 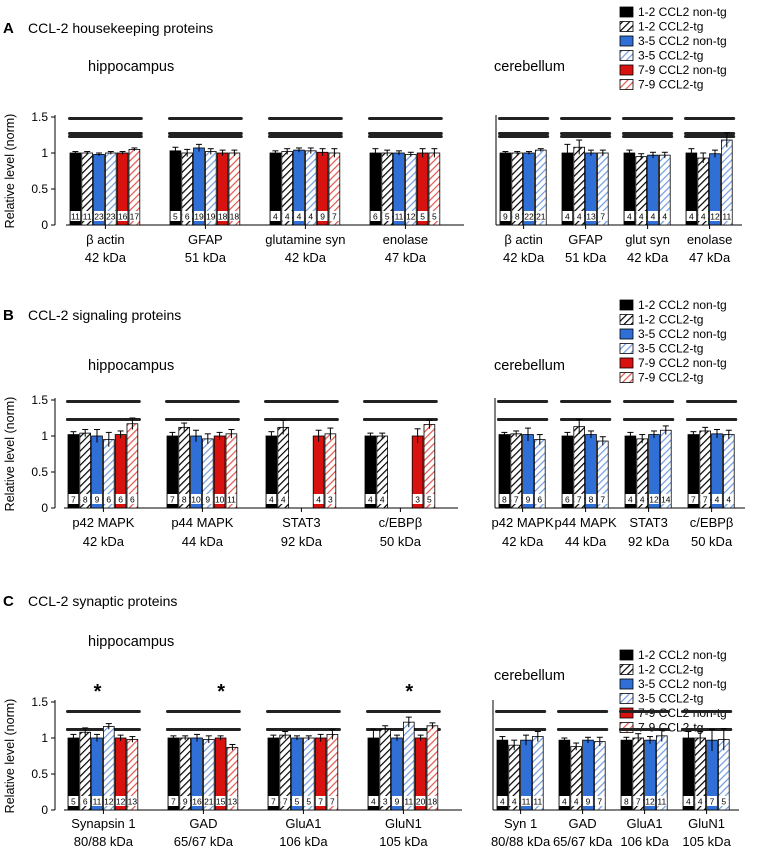 I want to click on group-label: STAT3, so click(x=301, y=522).